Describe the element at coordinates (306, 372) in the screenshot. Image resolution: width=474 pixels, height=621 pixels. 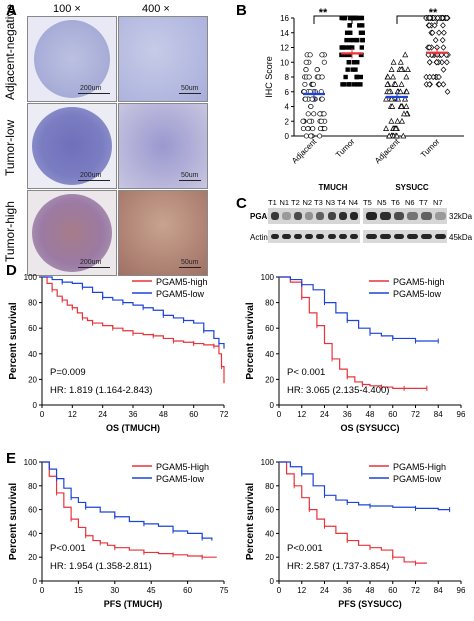
I see `p-value: P< 0.001` at that location.